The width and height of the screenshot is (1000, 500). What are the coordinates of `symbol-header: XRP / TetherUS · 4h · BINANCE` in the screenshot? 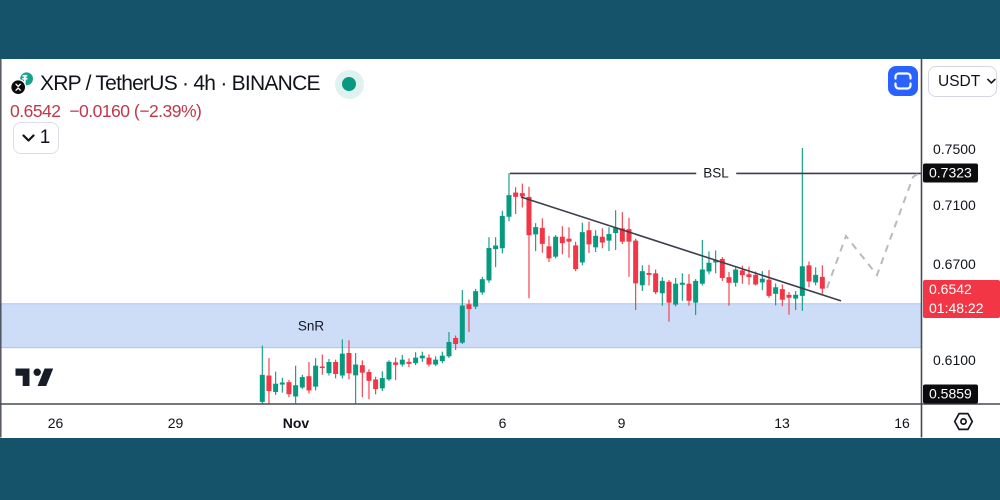 It's located at (186, 84).